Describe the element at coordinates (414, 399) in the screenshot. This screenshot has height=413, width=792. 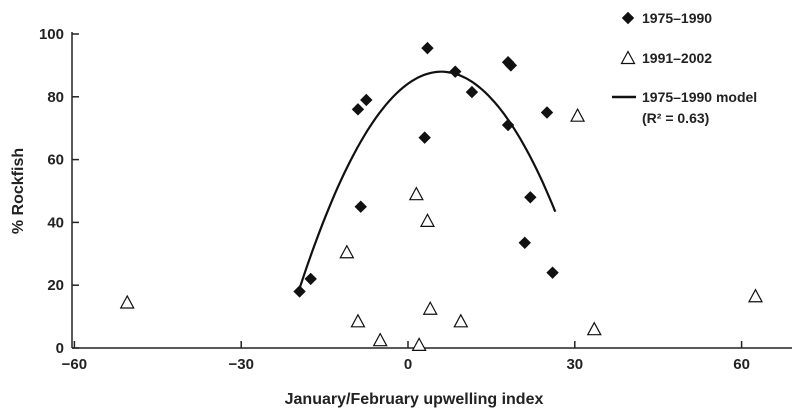
I see `x-axis-title: January/February upwelling index` at that location.